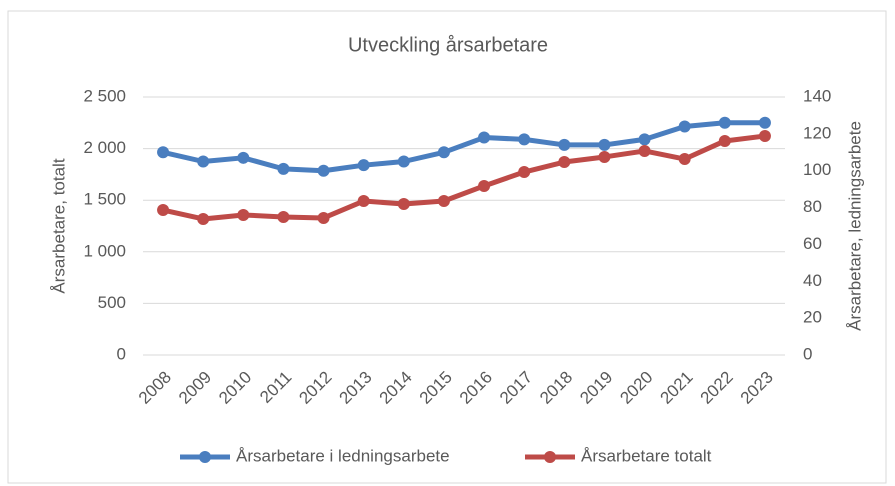 The width and height of the screenshot is (895, 486). Describe the element at coordinates (817, 95) in the screenshot. I see `y2-tick-label: 140` at that location.